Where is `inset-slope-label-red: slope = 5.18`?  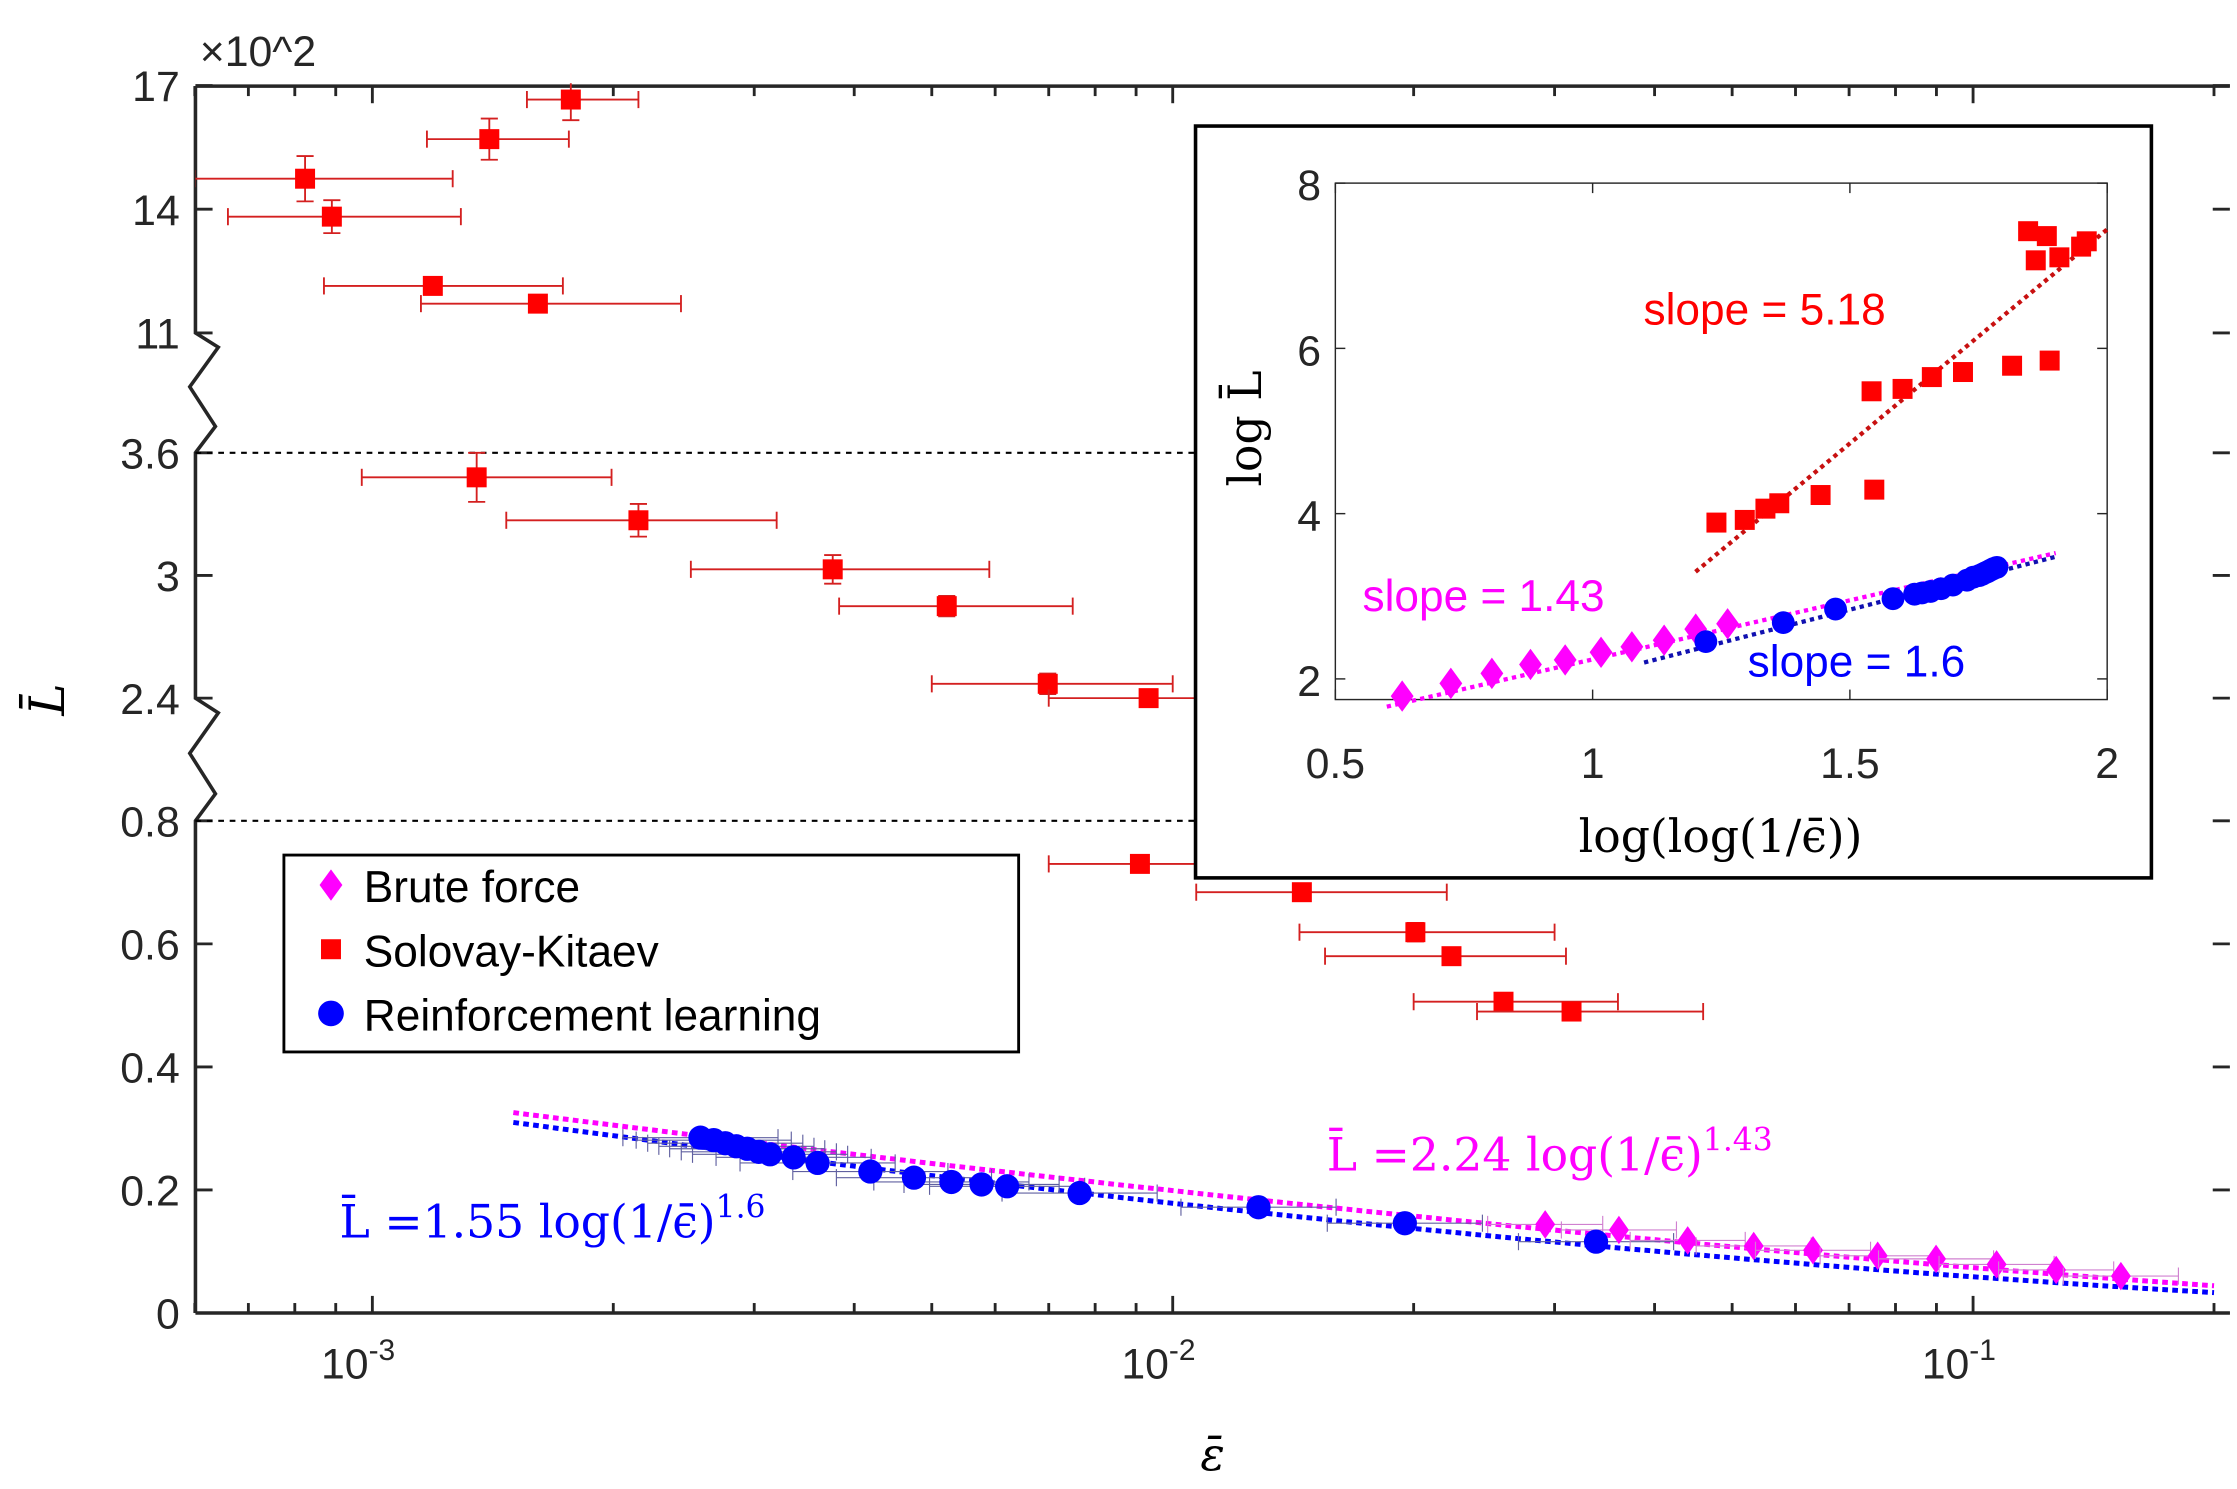 inset-slope-label-red: slope = 5.18 is located at coordinates (1765, 309).